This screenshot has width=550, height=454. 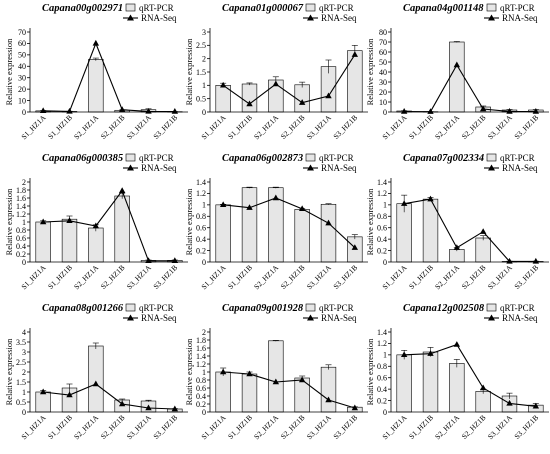 I want to click on y-tick-label: 1.4, so click(x=201, y=182).